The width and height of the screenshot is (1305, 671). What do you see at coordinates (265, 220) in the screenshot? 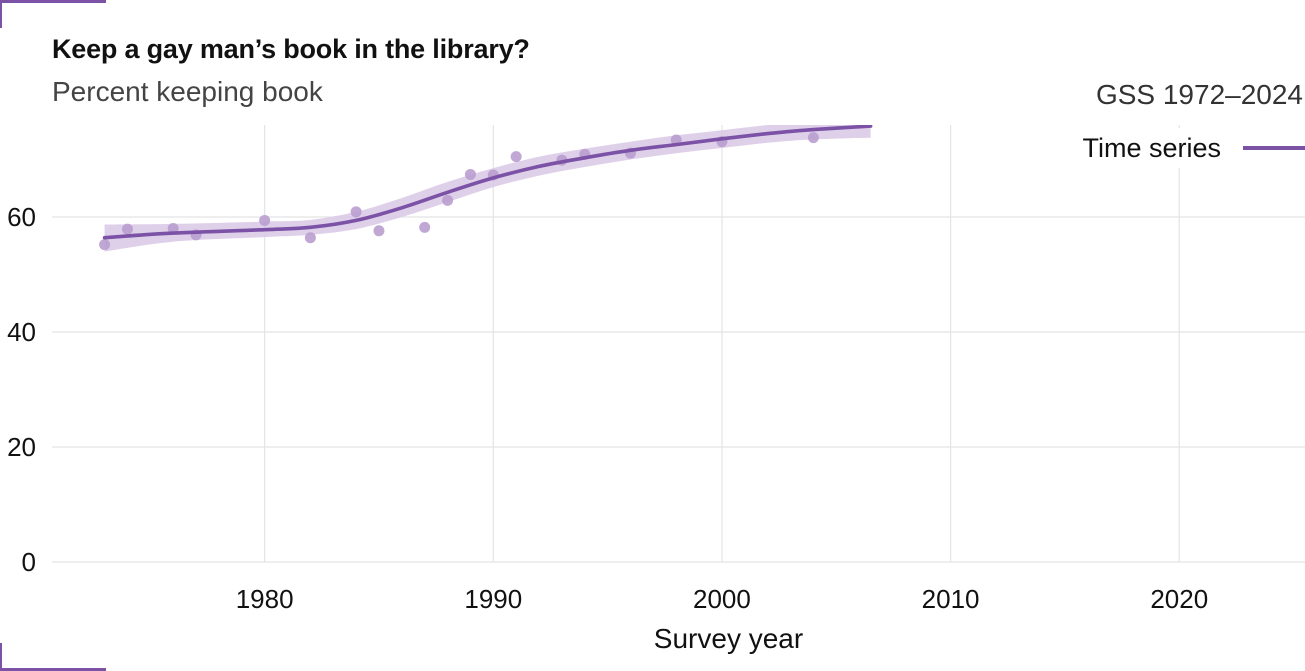
I see `data-point-1980` at bounding box center [265, 220].